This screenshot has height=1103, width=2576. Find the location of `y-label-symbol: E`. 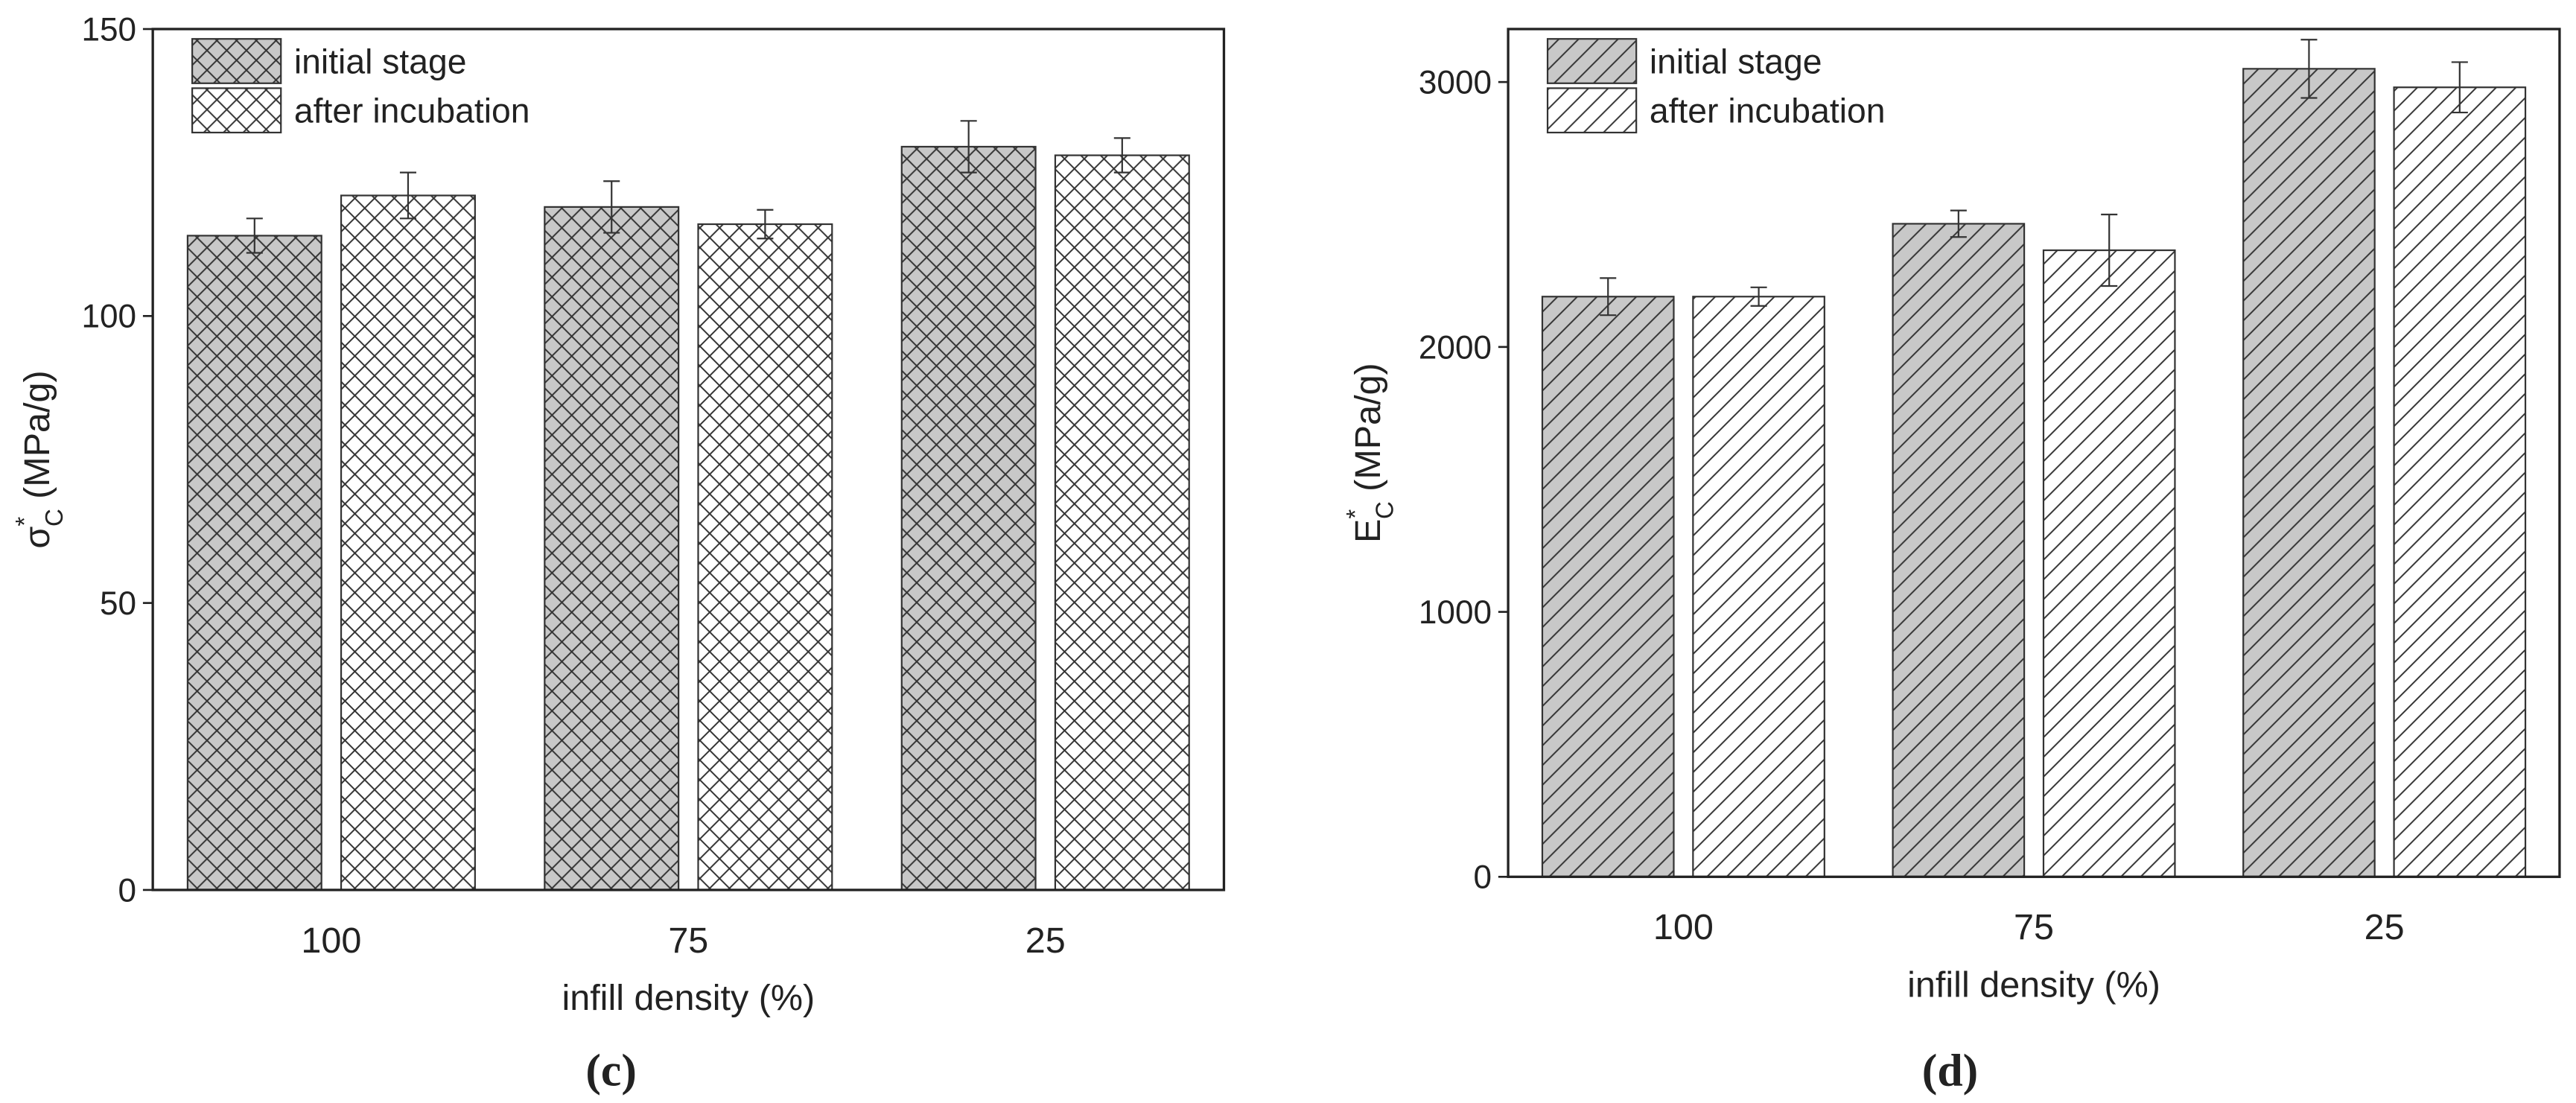

y-label-symbol: E is located at coordinates (1368, 531).